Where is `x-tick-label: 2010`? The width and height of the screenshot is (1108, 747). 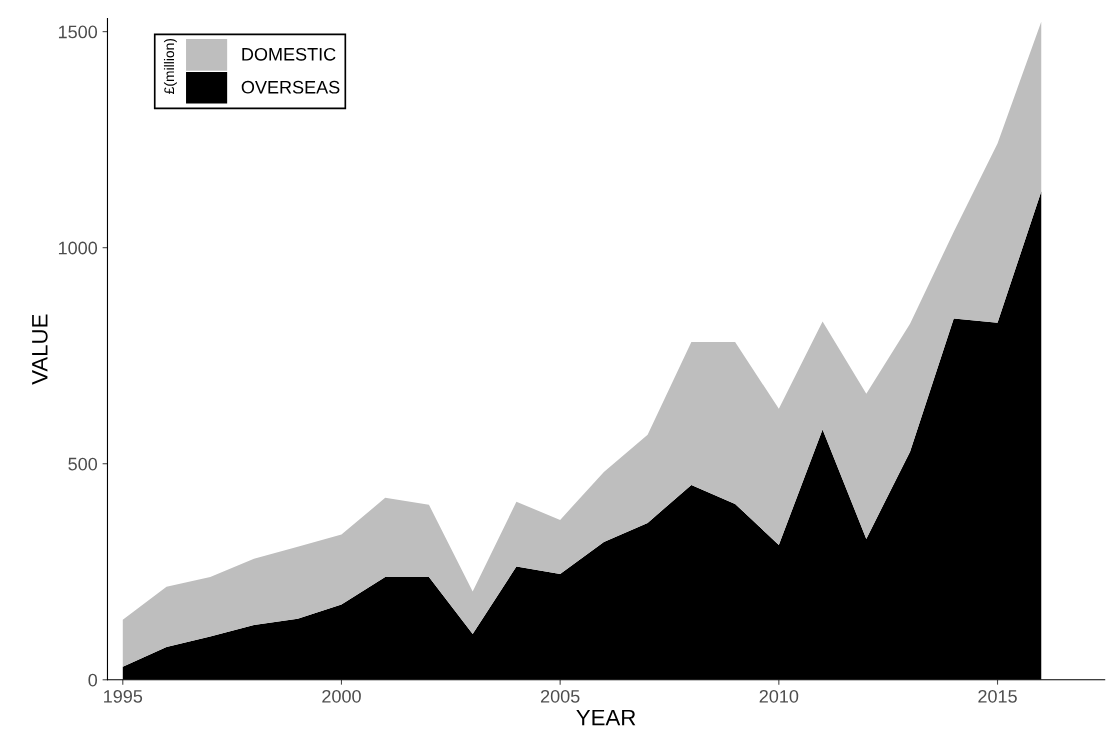 x-tick-label: 2010 is located at coordinates (779, 696).